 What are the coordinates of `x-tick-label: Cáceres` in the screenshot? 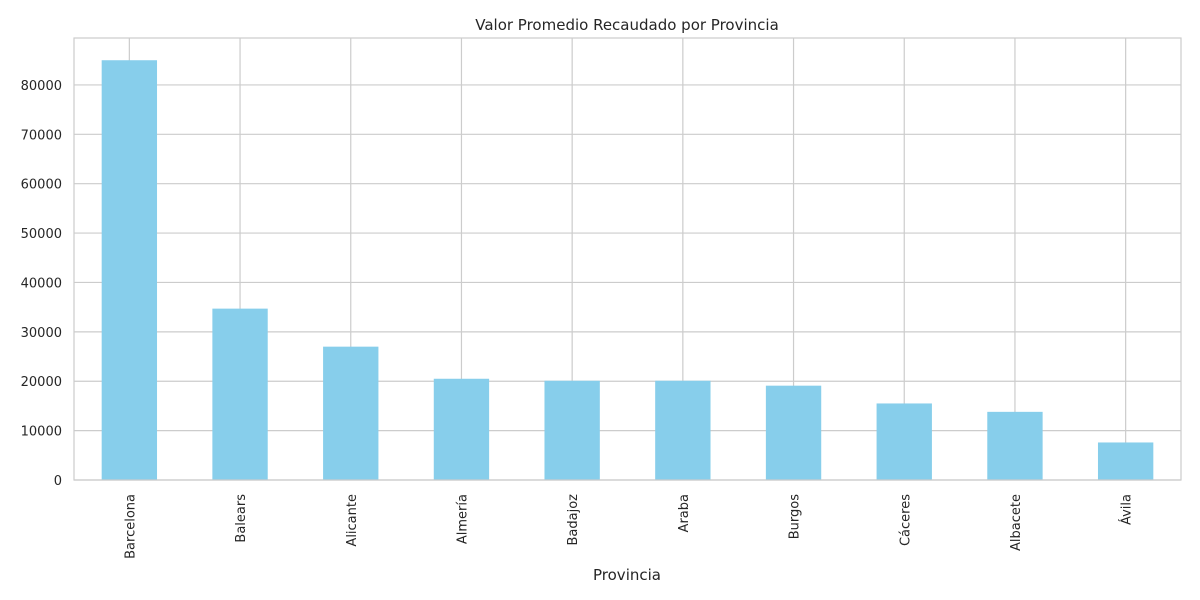 It's located at (905, 520).